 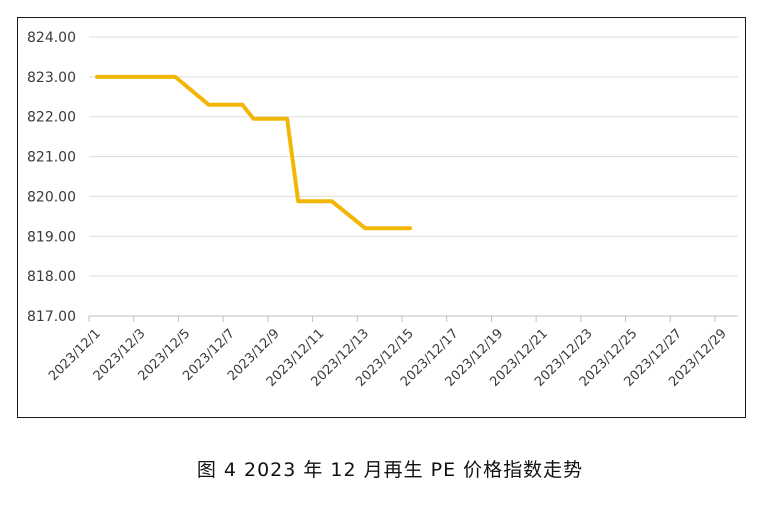 I want to click on series-line, so click(x=253, y=152).